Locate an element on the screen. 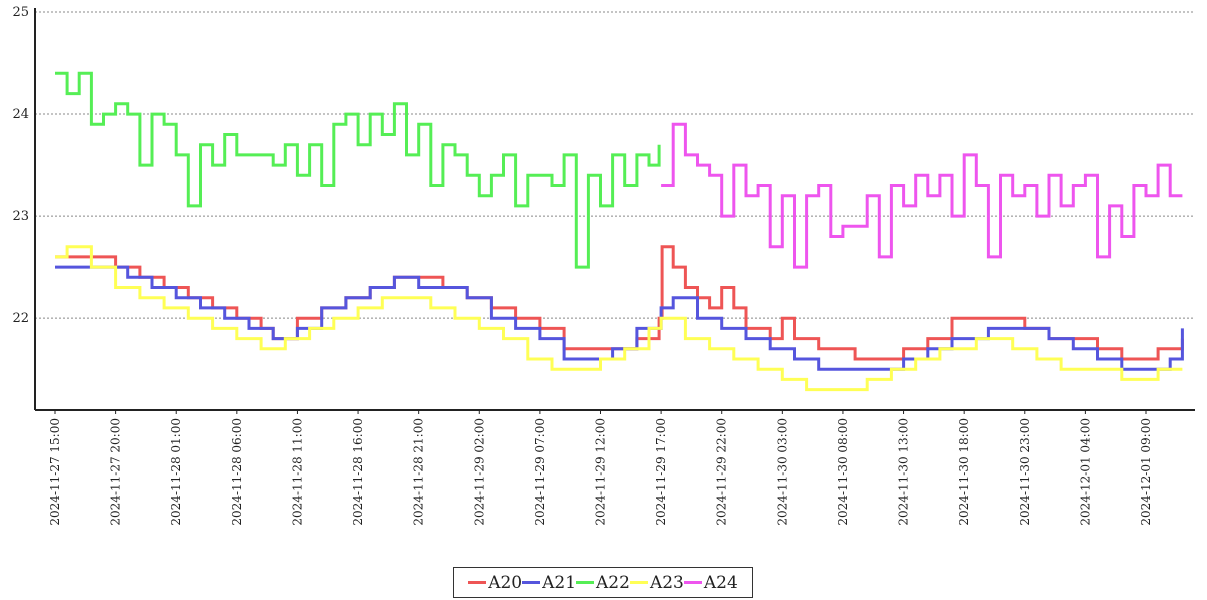  legend-label-a22: A22 is located at coordinates (613, 582).